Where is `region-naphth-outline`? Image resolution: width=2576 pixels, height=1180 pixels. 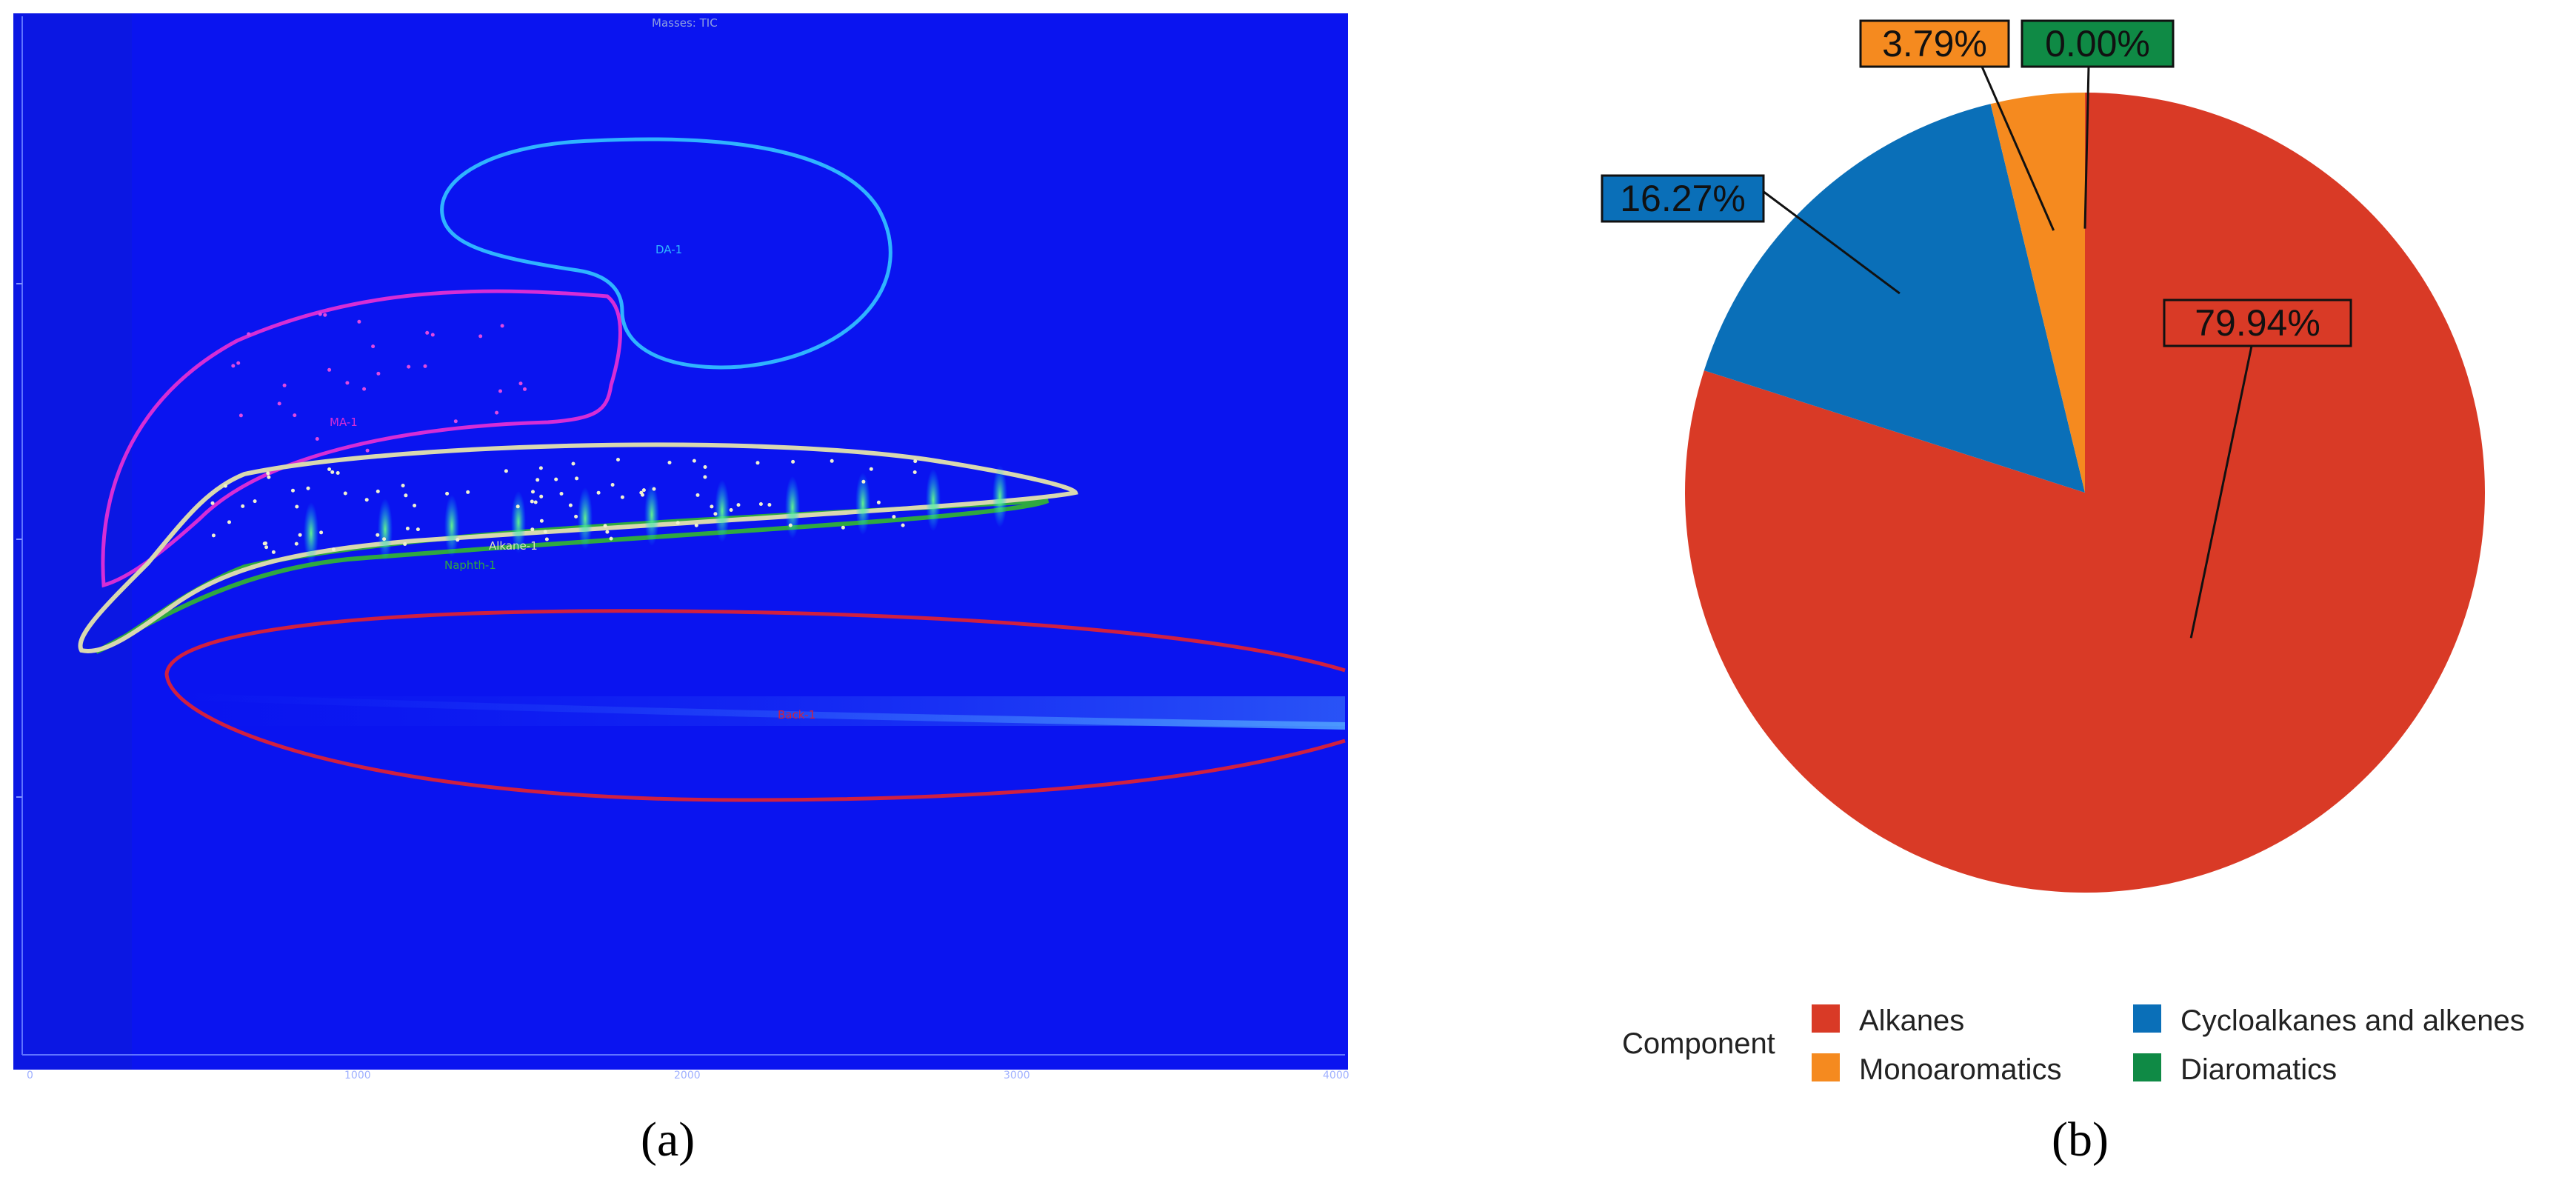
region-naphth-outline is located at coordinates (572, 576).